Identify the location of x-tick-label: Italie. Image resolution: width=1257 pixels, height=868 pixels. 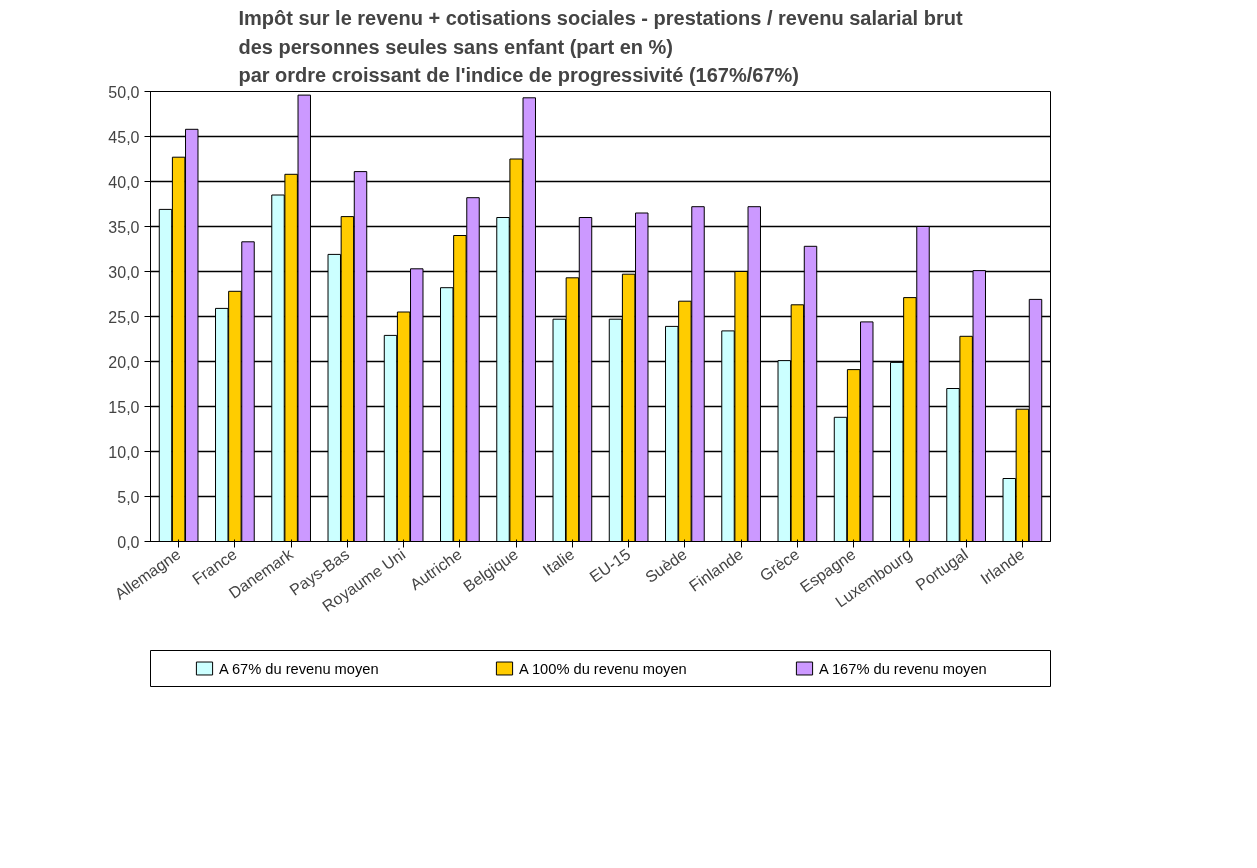
(558, 562).